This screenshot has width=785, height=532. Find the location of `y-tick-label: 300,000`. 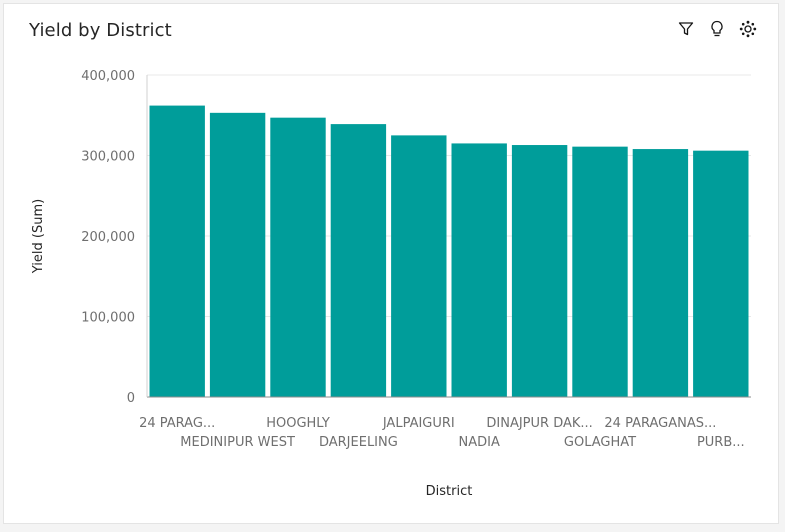

y-tick-label: 300,000 is located at coordinates (108, 157).